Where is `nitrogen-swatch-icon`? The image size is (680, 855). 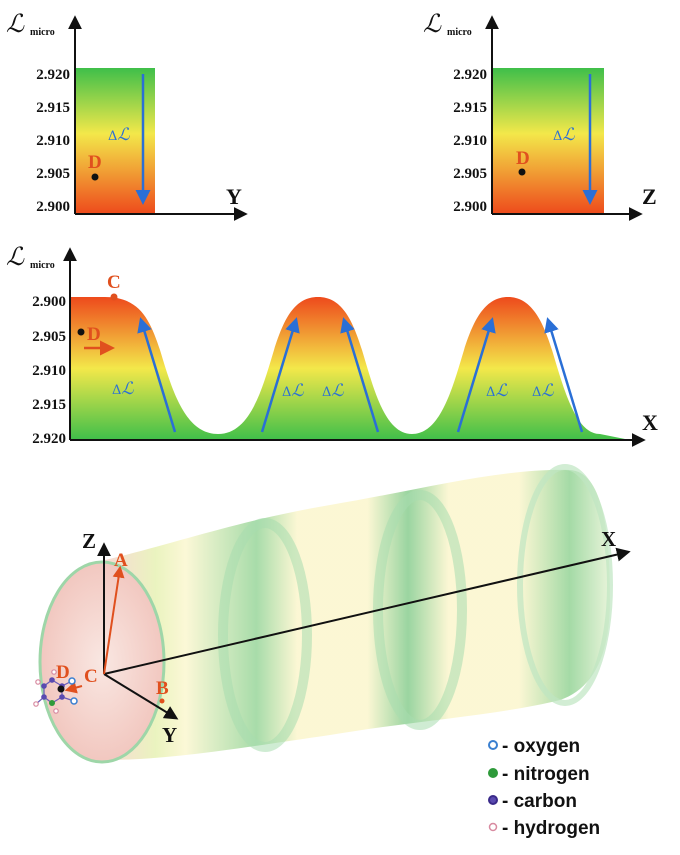
nitrogen-swatch-icon is located at coordinates (493, 773).